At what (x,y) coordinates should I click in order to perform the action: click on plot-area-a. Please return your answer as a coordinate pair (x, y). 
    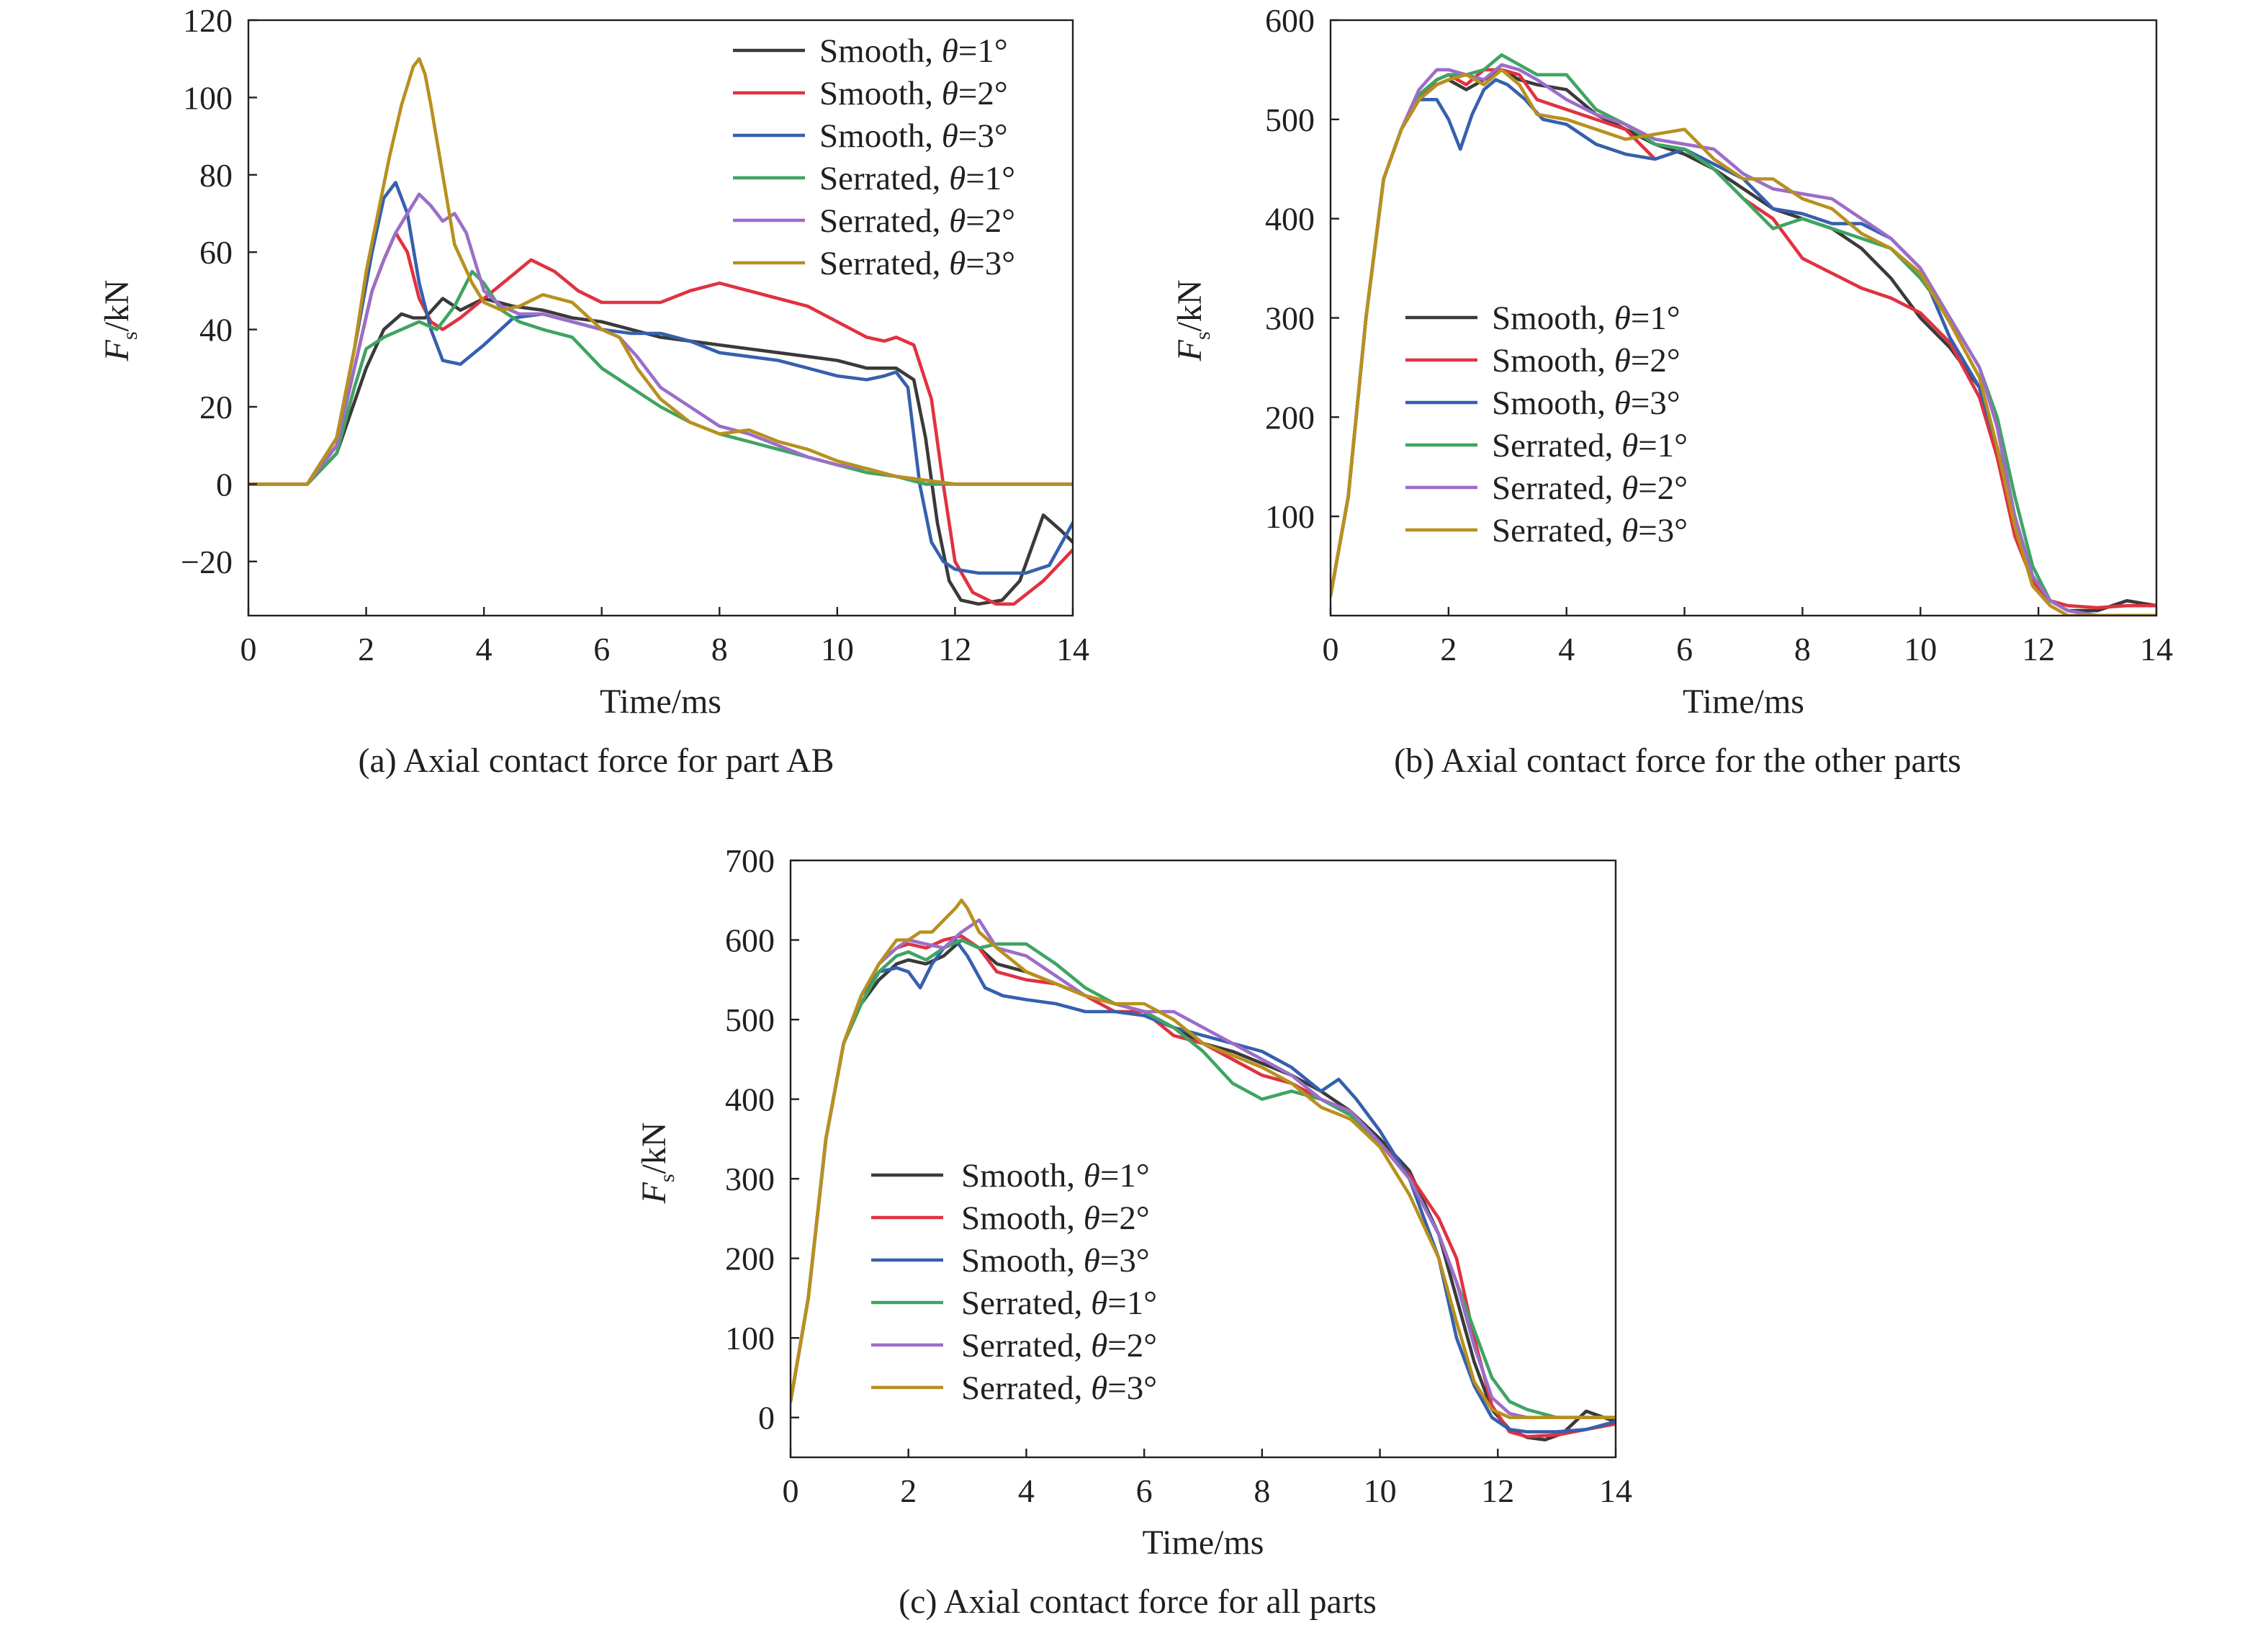
    Looking at the image, I should click on (660, 331).